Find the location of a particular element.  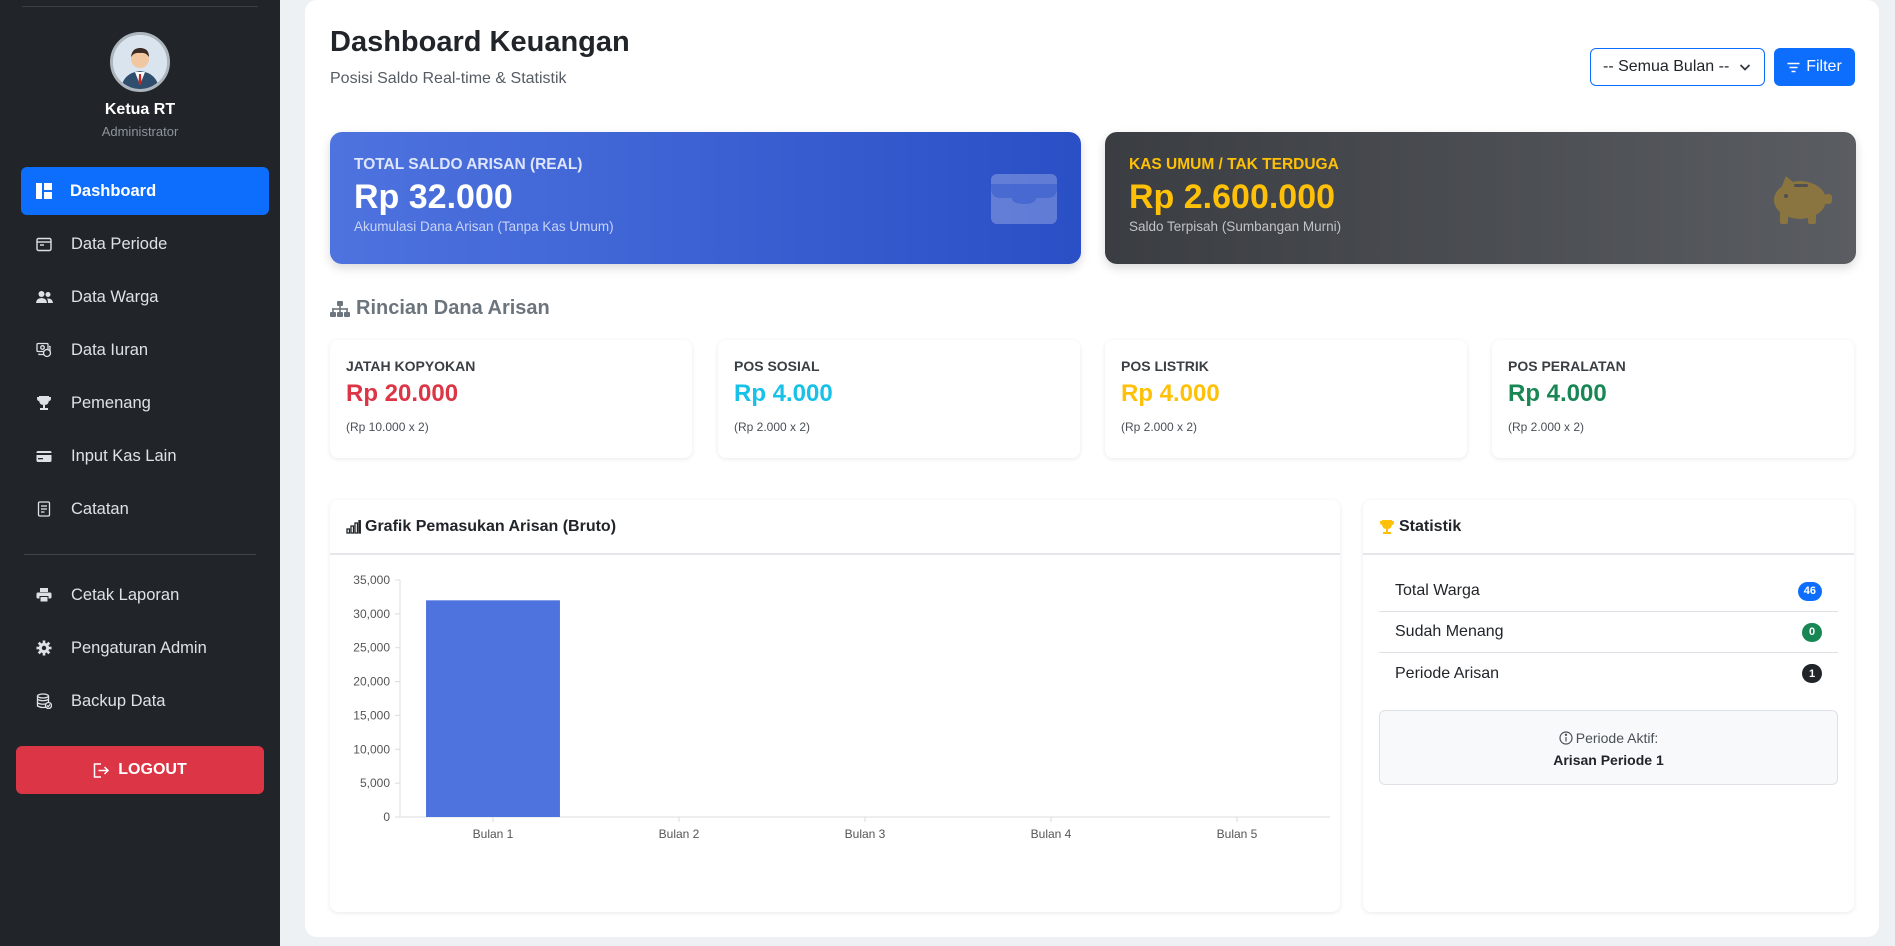

stat-badge: 46 is located at coordinates (1809, 591).